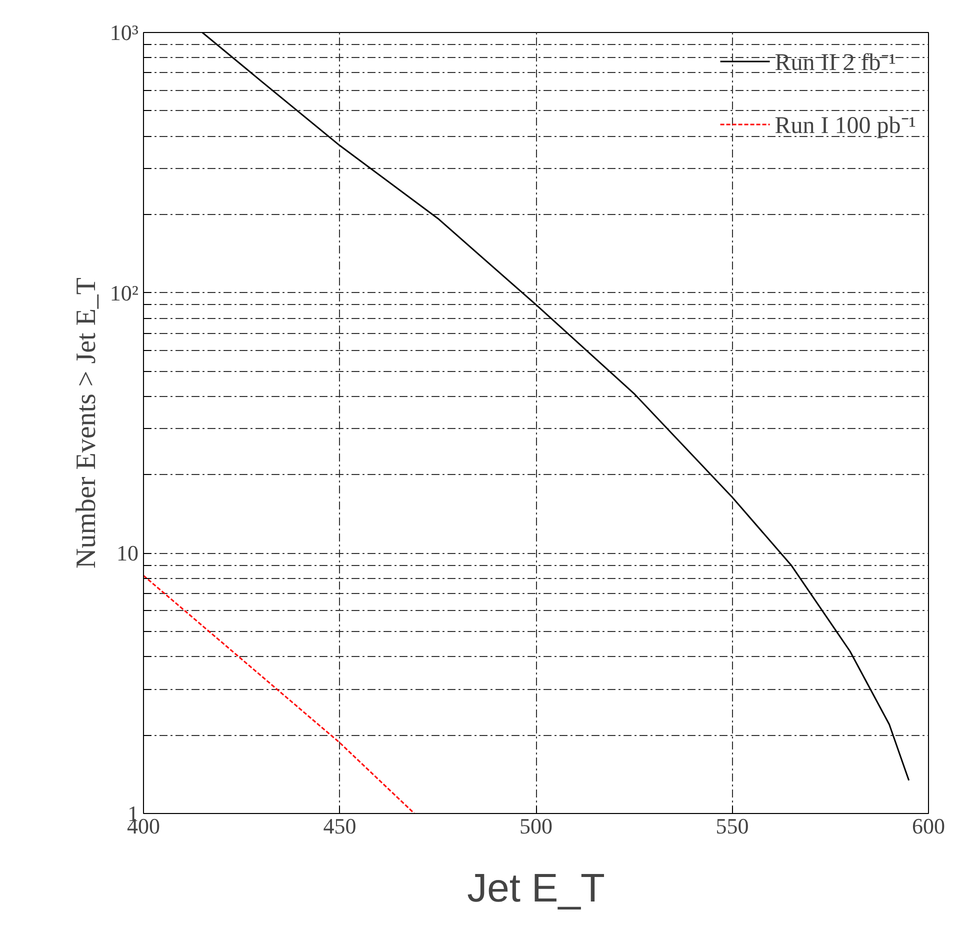  I want to click on y-tick-label: 10, so click(127, 553).